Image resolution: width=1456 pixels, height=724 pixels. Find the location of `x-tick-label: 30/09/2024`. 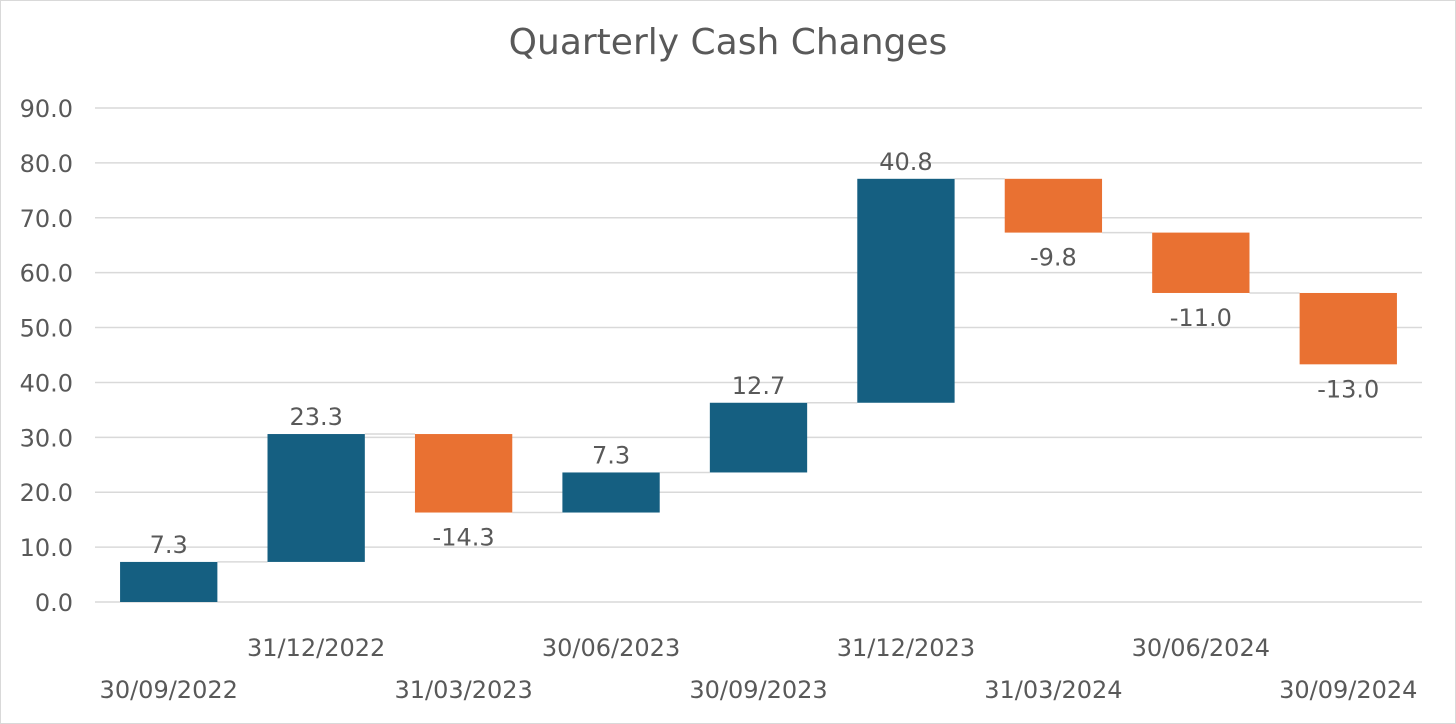

x-tick-label: 30/09/2024 is located at coordinates (1348, 690).